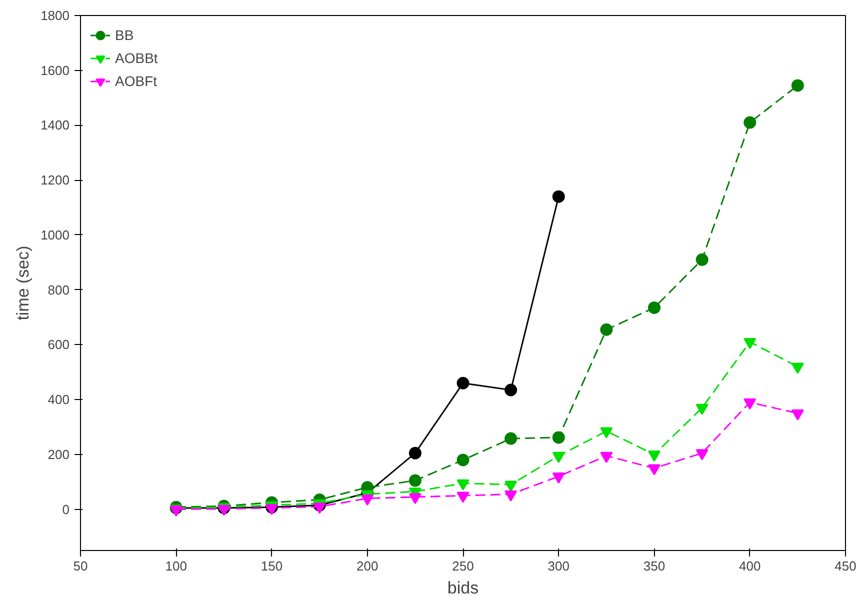  I want to click on legend-label: BB, so click(125, 35).